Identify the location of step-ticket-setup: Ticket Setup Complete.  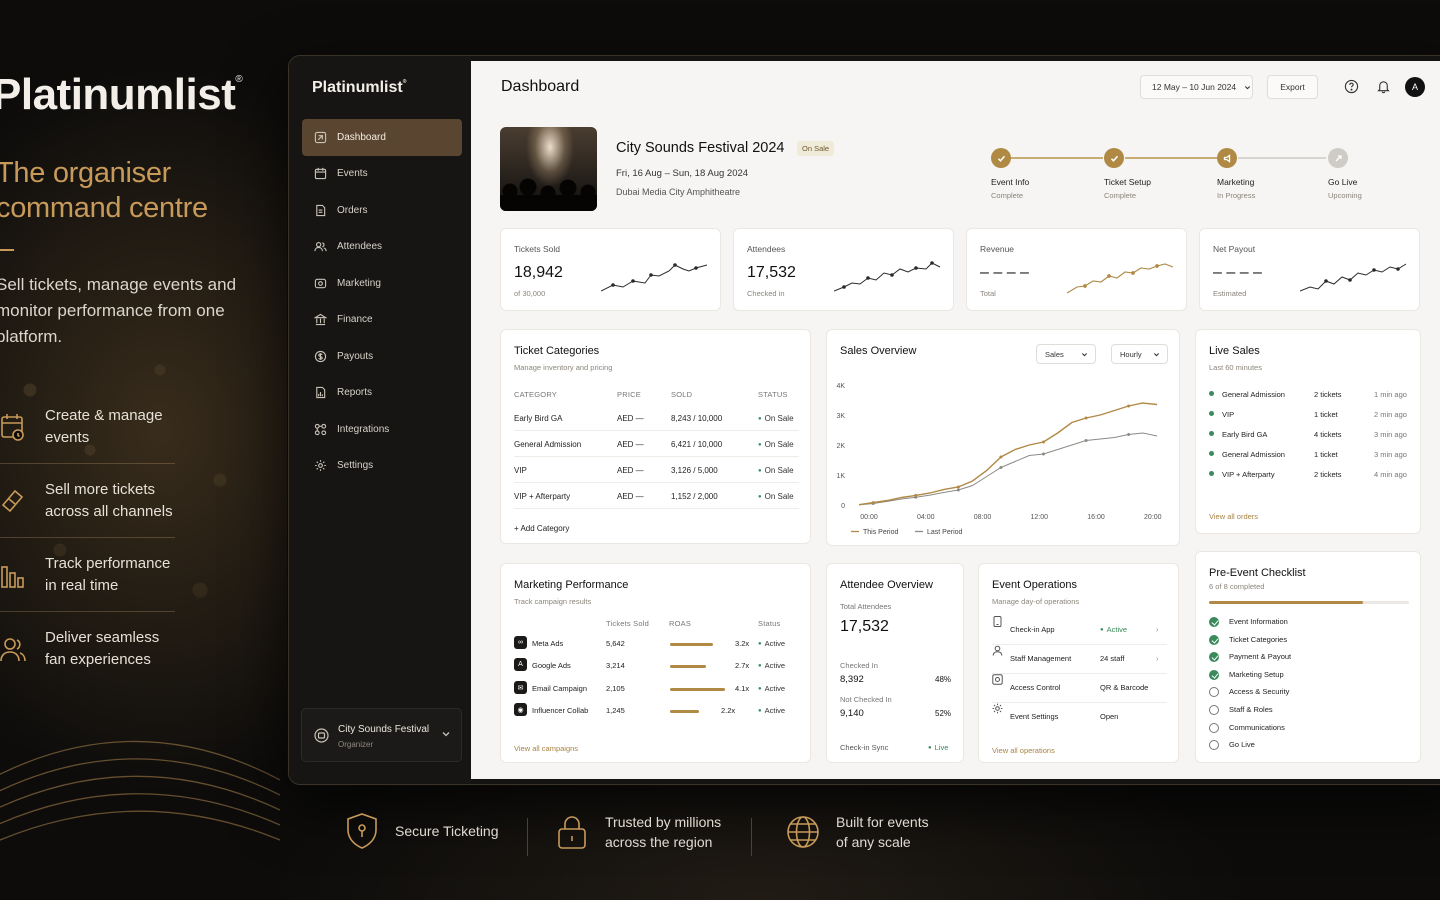
(1144, 174).